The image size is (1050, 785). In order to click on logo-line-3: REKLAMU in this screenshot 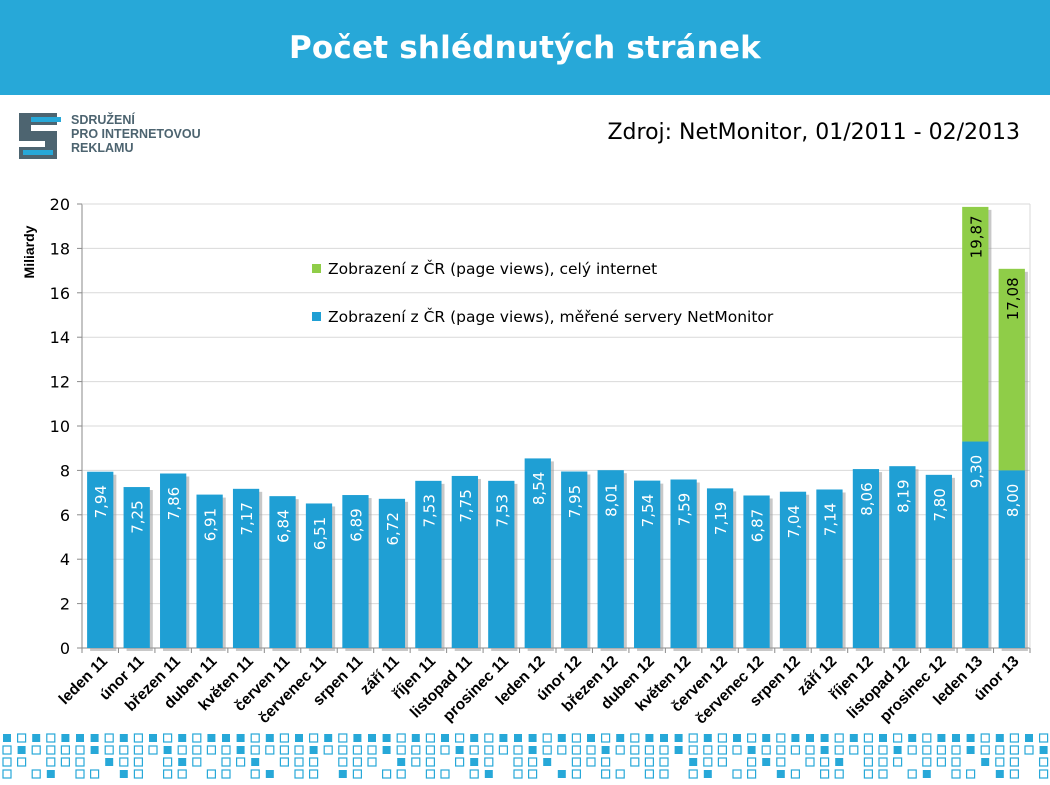, I will do `click(102, 148)`.